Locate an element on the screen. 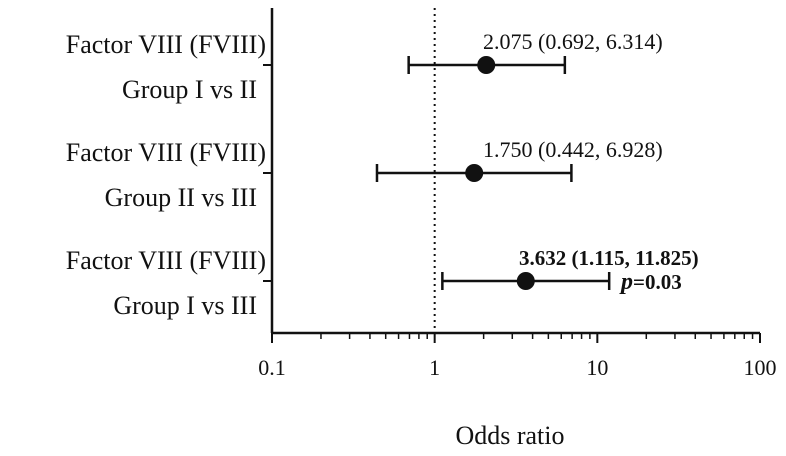 This screenshot has width=786, height=456. x-axis-title: Odds ratio is located at coordinates (509, 435).